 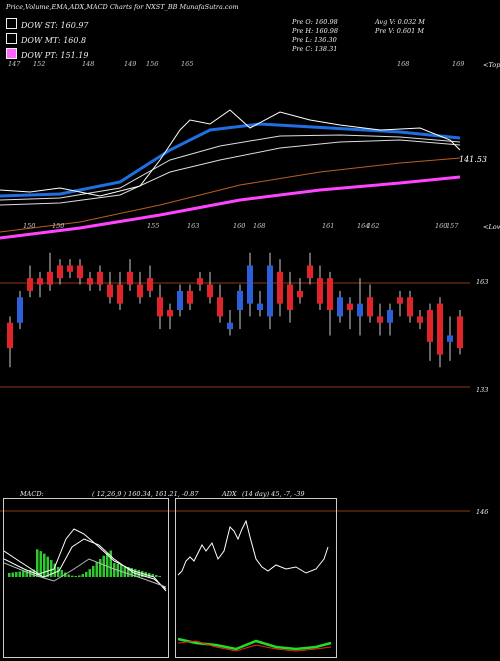 What do you see at coordinates (145, 494) in the screenshot?
I see `macd-values: ( 12,26,9 ) 160.34, 161.21, -0.87` at bounding box center [145, 494].